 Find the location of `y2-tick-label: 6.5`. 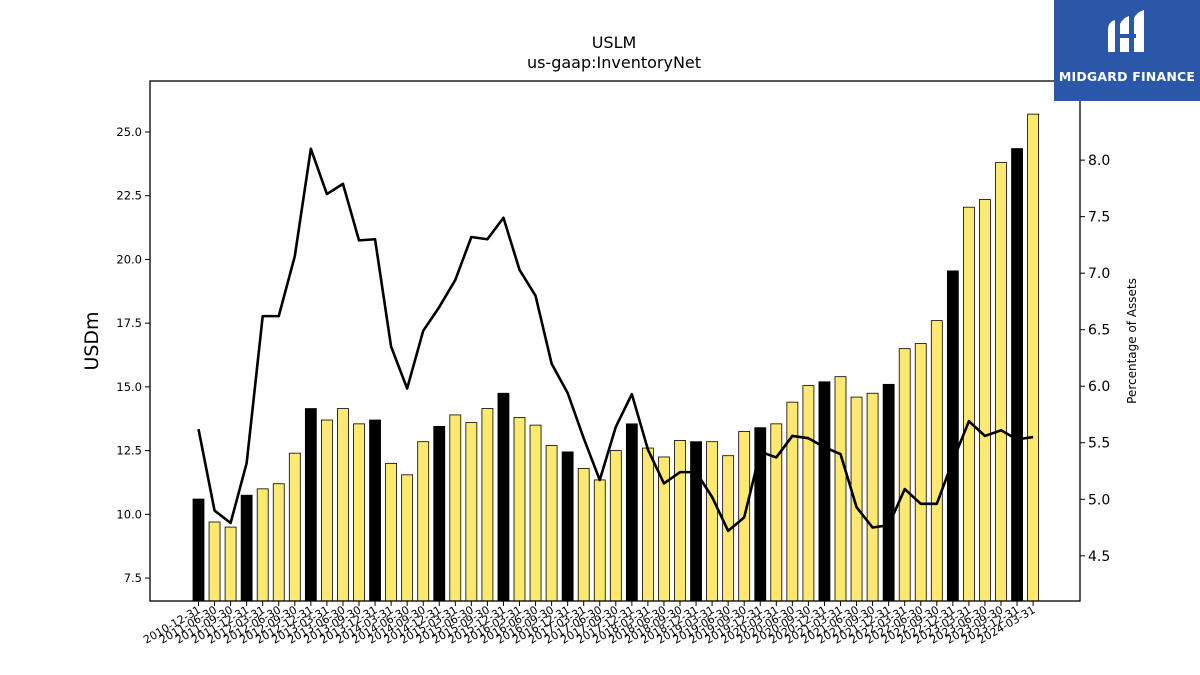

y2-tick-label: 6.5 is located at coordinates (1099, 331).